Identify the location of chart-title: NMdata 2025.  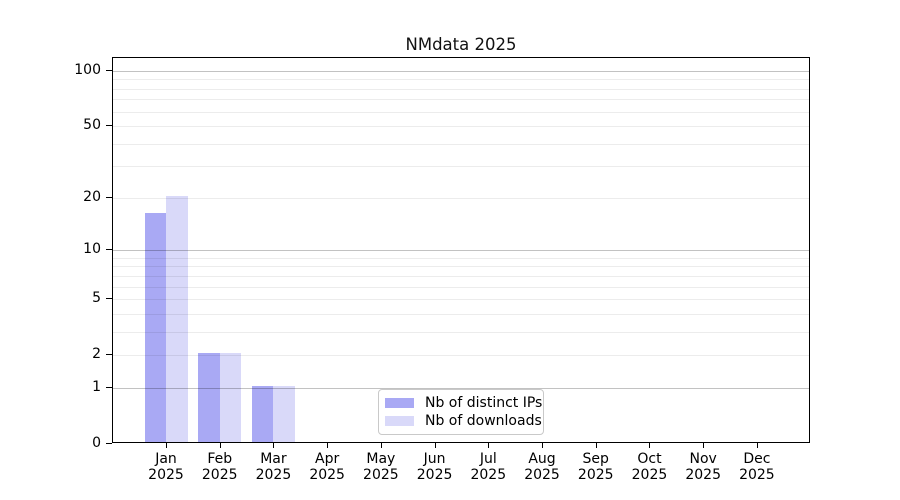
(461, 44).